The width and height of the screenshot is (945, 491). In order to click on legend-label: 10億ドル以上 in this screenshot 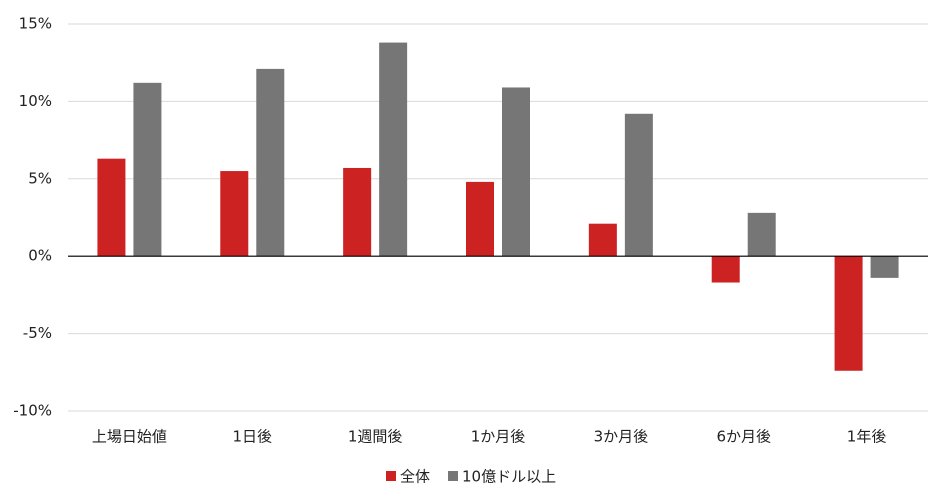, I will do `click(509, 477)`.